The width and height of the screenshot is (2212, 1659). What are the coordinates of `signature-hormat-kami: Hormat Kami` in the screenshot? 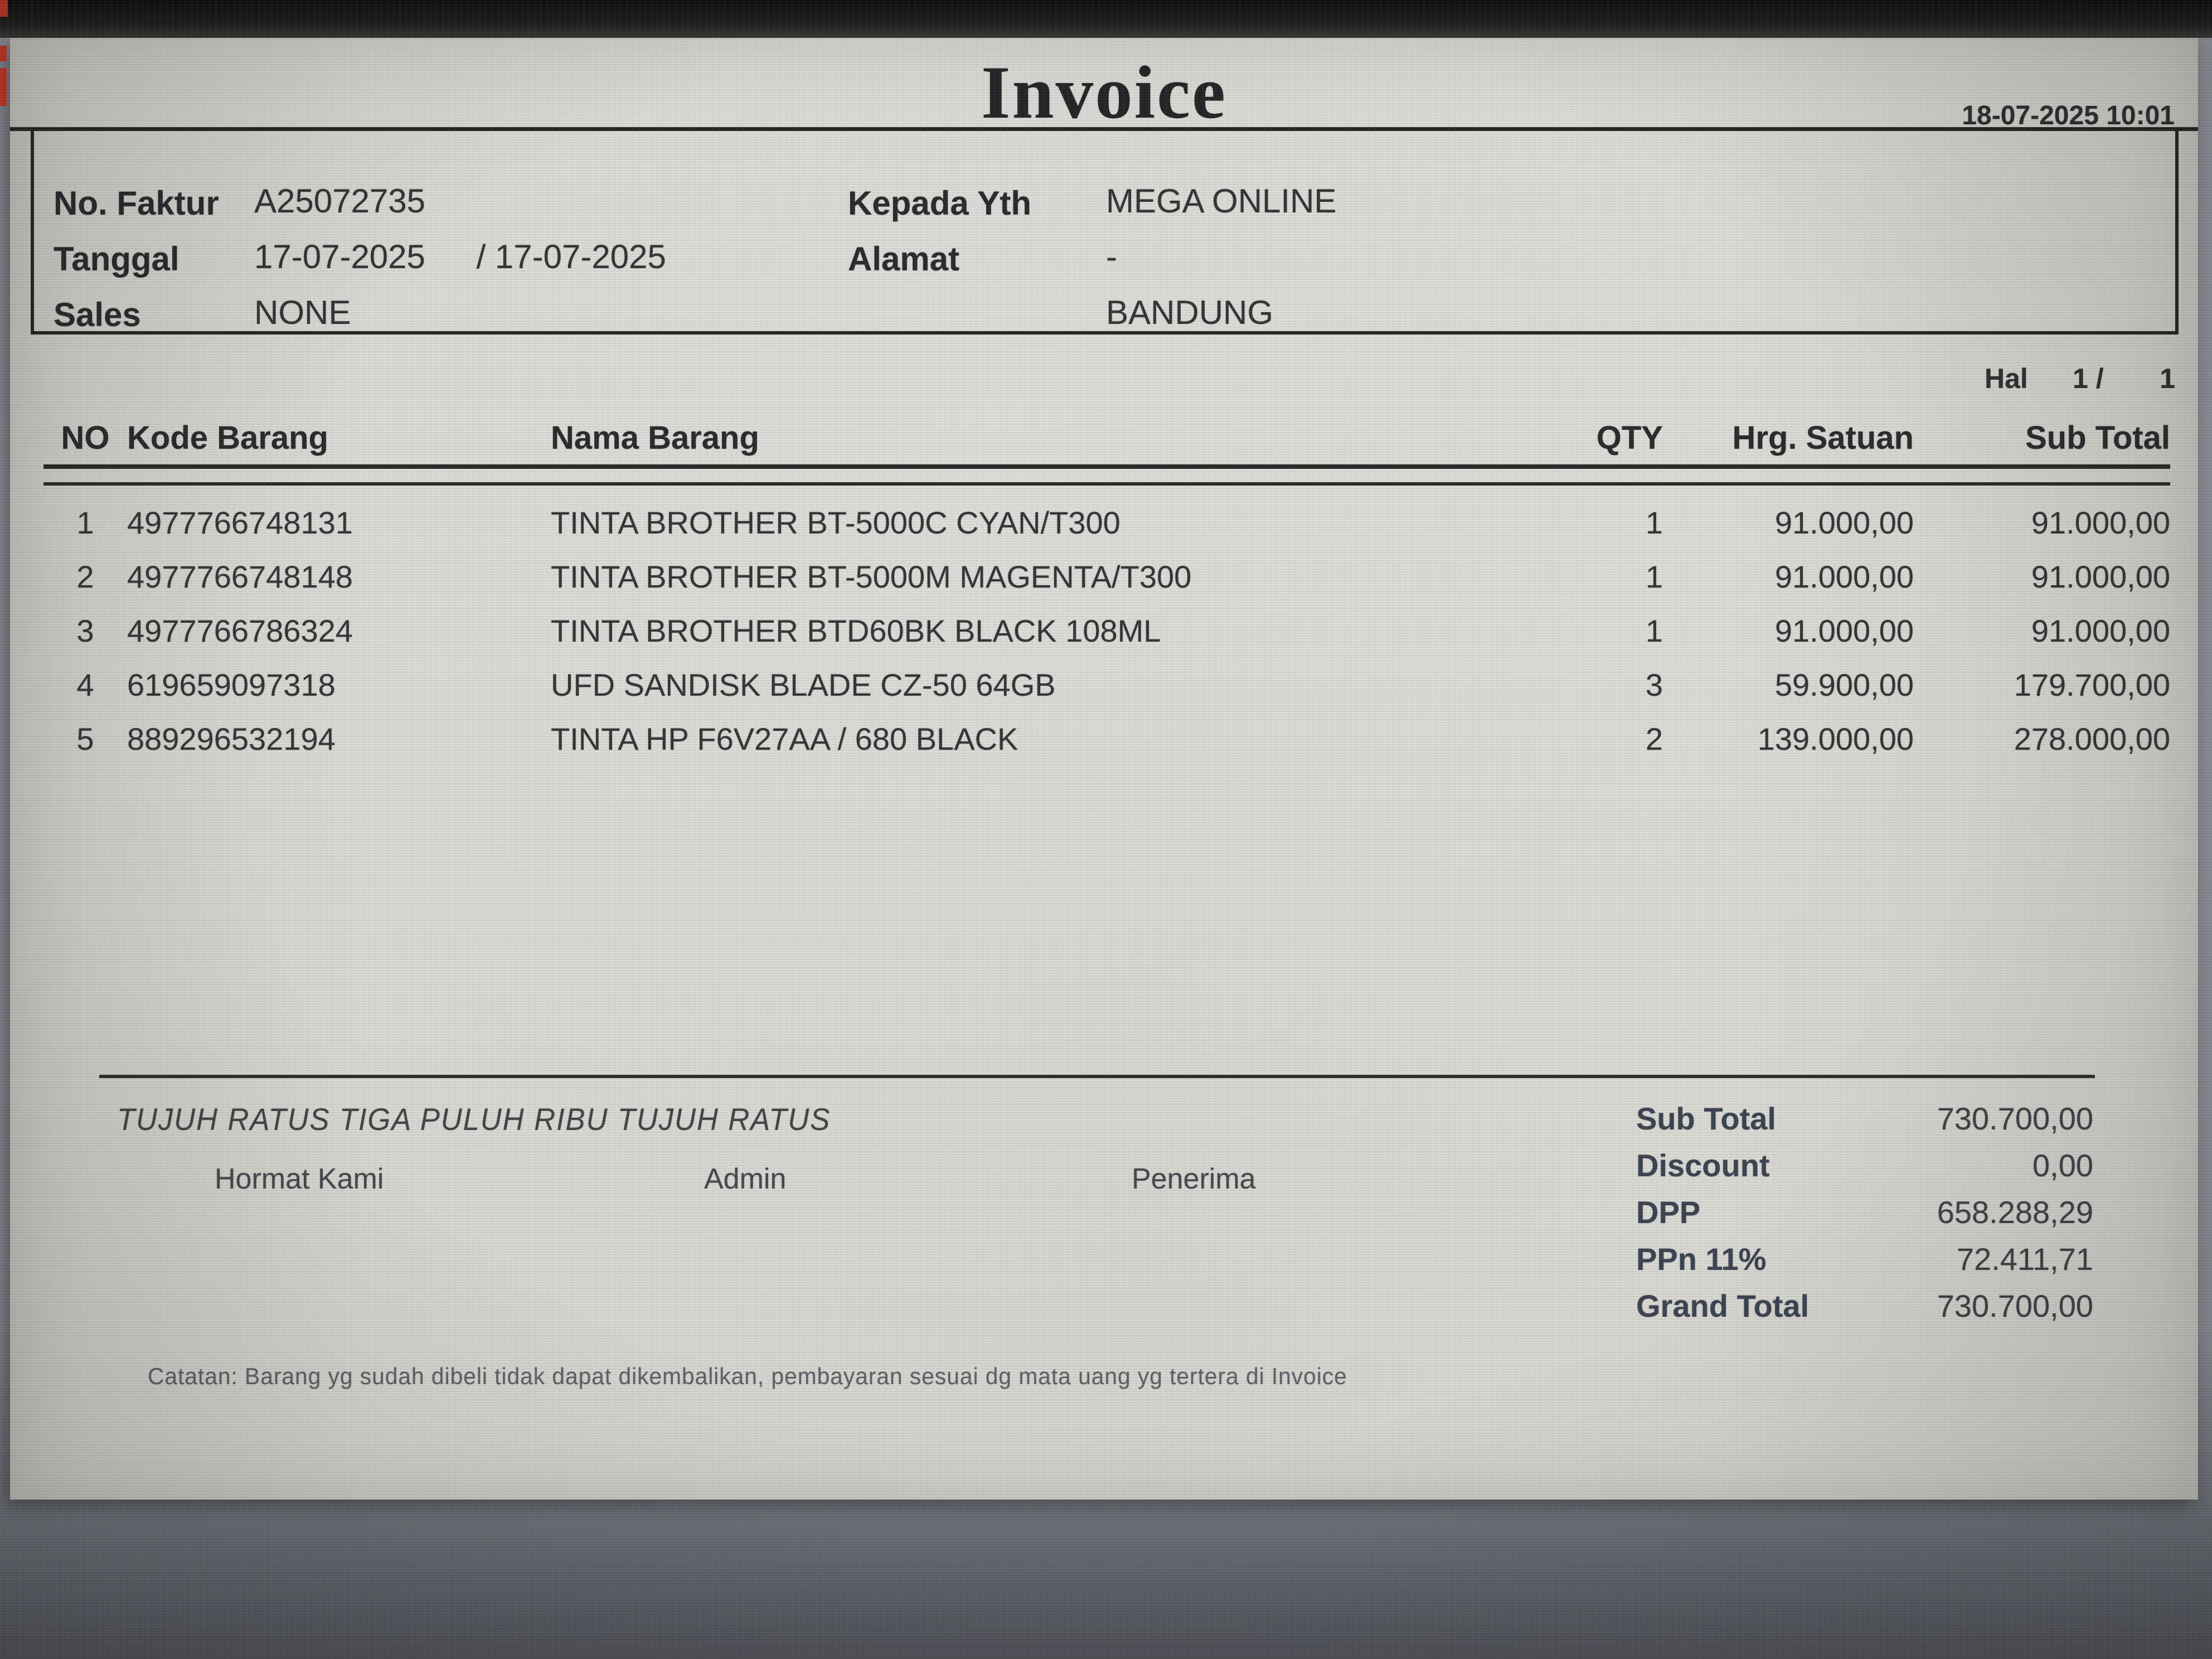 It's located at (299, 1179).